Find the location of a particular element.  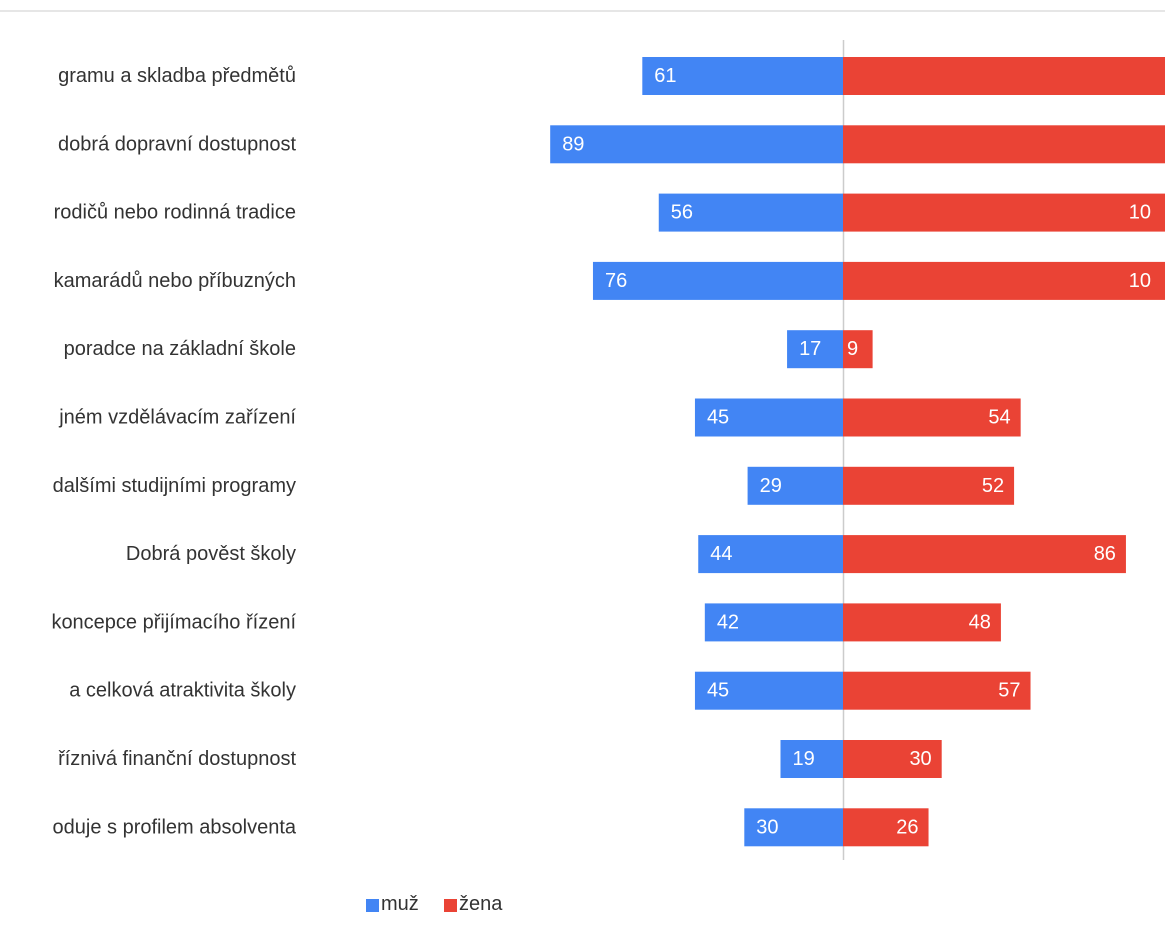

value-label-zena: 54 is located at coordinates (999, 418).